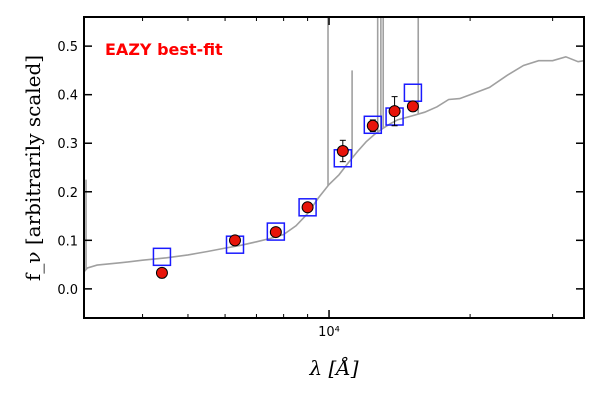  Describe the element at coordinates (67, 96) in the screenshot. I see `y-tick-label: 0.4` at that location.